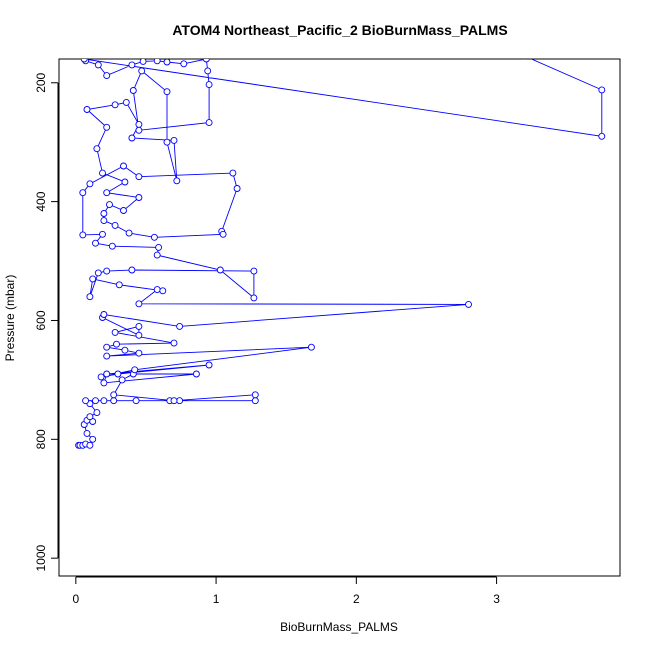 Image resolution: width=650 pixels, height=650 pixels. What do you see at coordinates (41, 558) in the screenshot?
I see `y-tick-label: 1000` at bounding box center [41, 558].